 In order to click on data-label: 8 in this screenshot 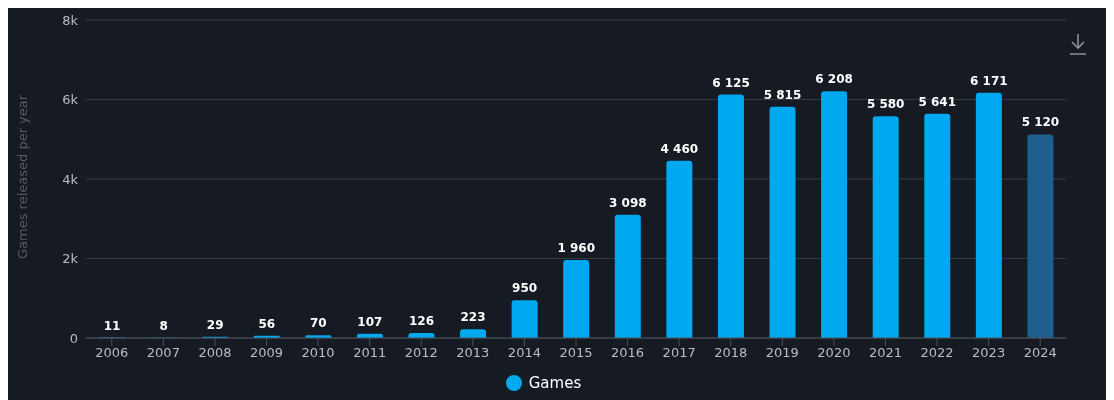, I will do `click(163, 325)`.